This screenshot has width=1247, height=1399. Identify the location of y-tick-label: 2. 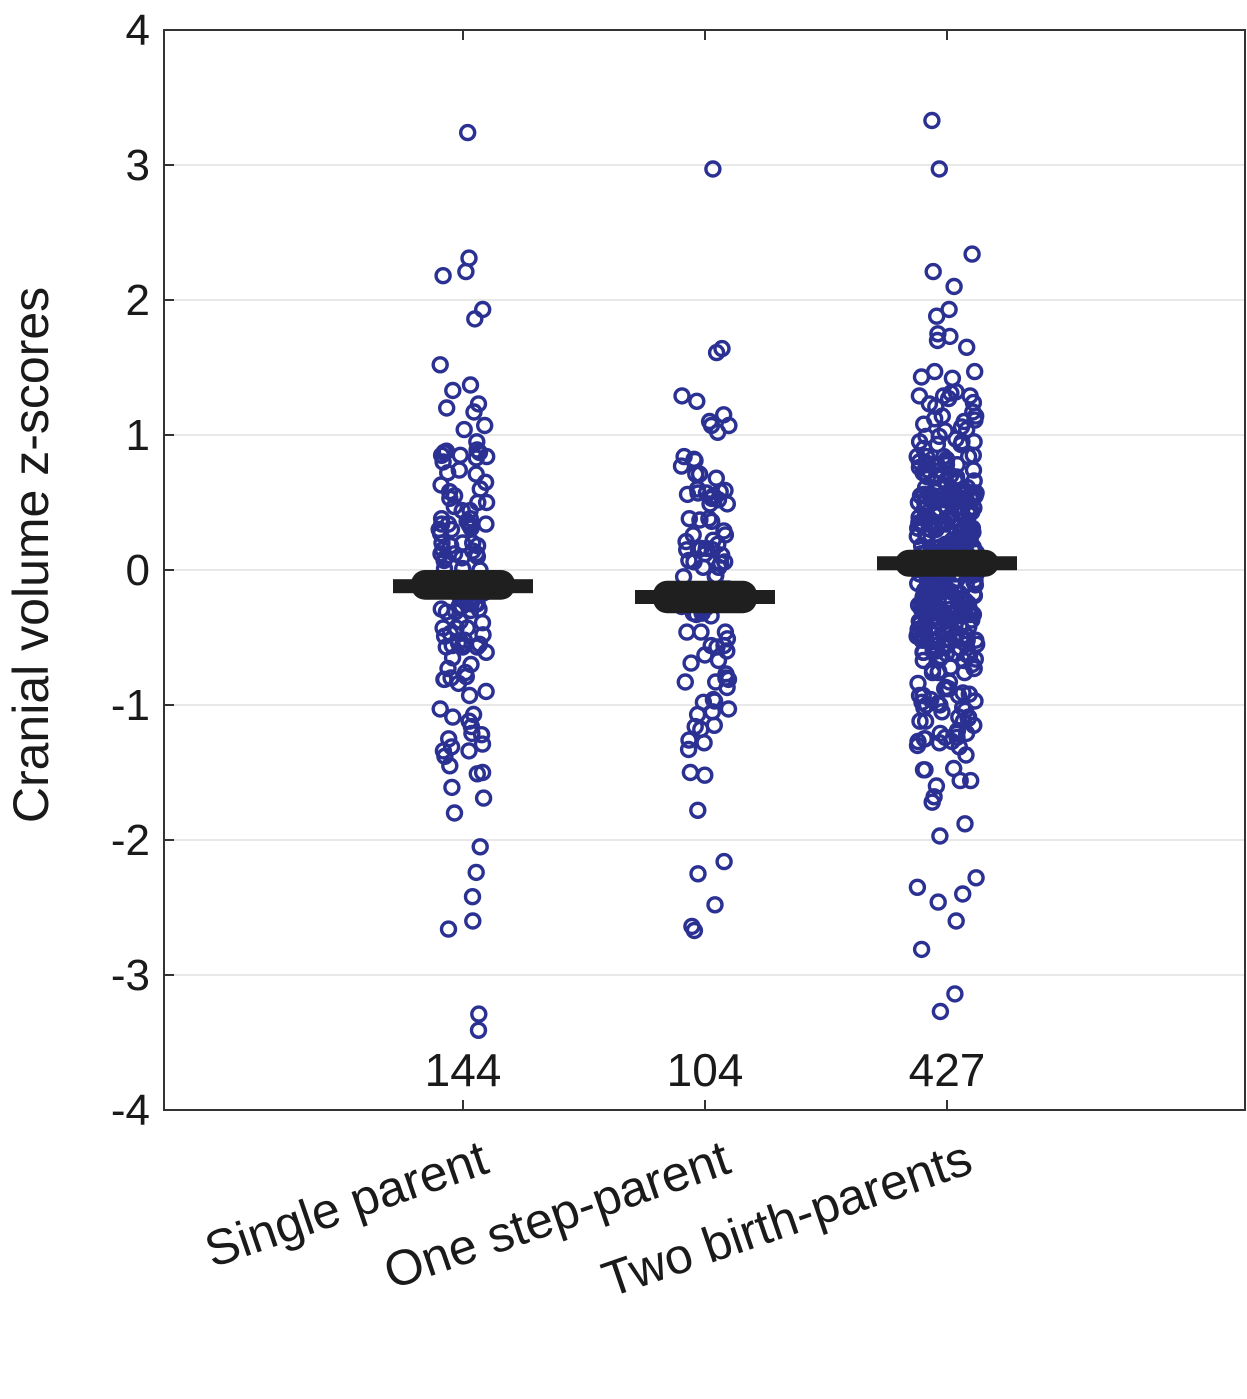
(138, 300).